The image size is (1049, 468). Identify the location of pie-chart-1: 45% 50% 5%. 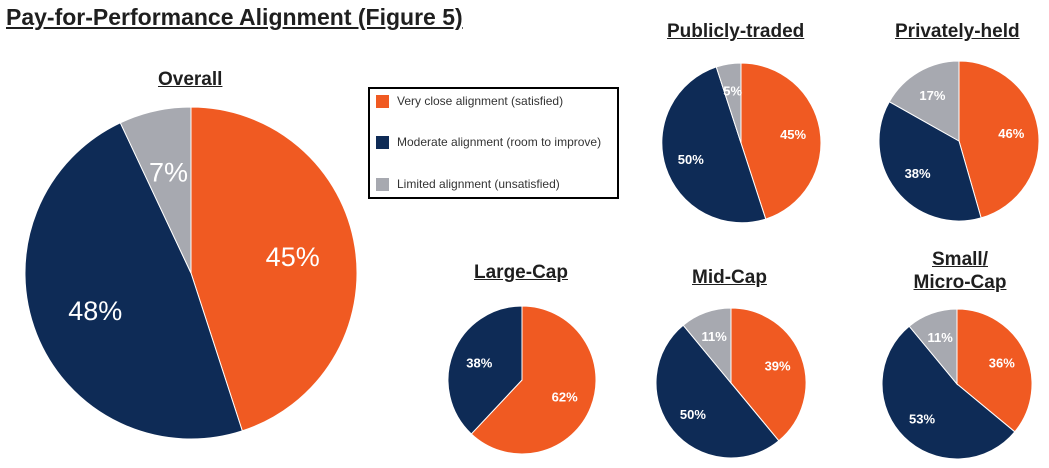
(741, 143).